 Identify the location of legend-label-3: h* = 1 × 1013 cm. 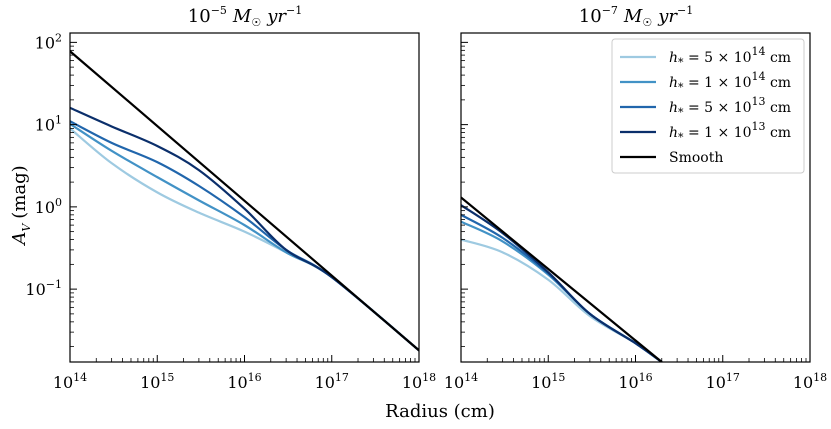
(730, 132).